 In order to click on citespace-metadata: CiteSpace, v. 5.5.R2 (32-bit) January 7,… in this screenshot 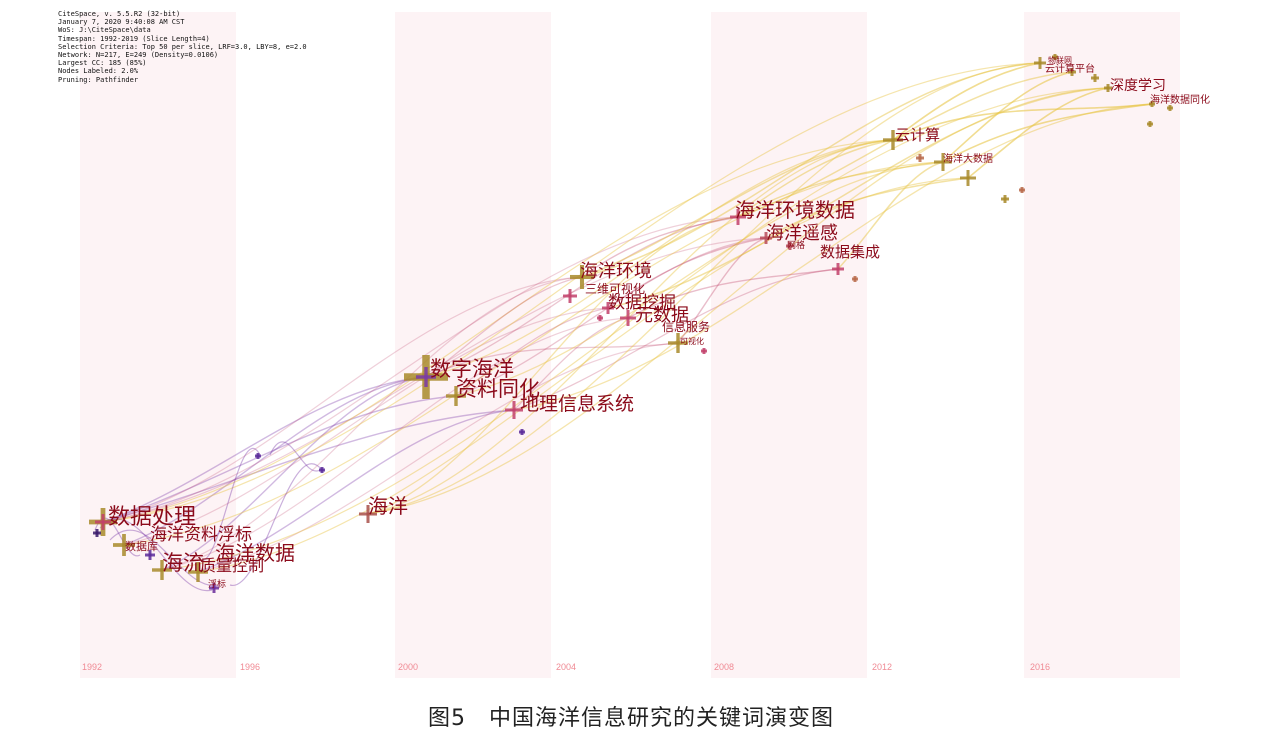, I will do `click(182, 47)`.